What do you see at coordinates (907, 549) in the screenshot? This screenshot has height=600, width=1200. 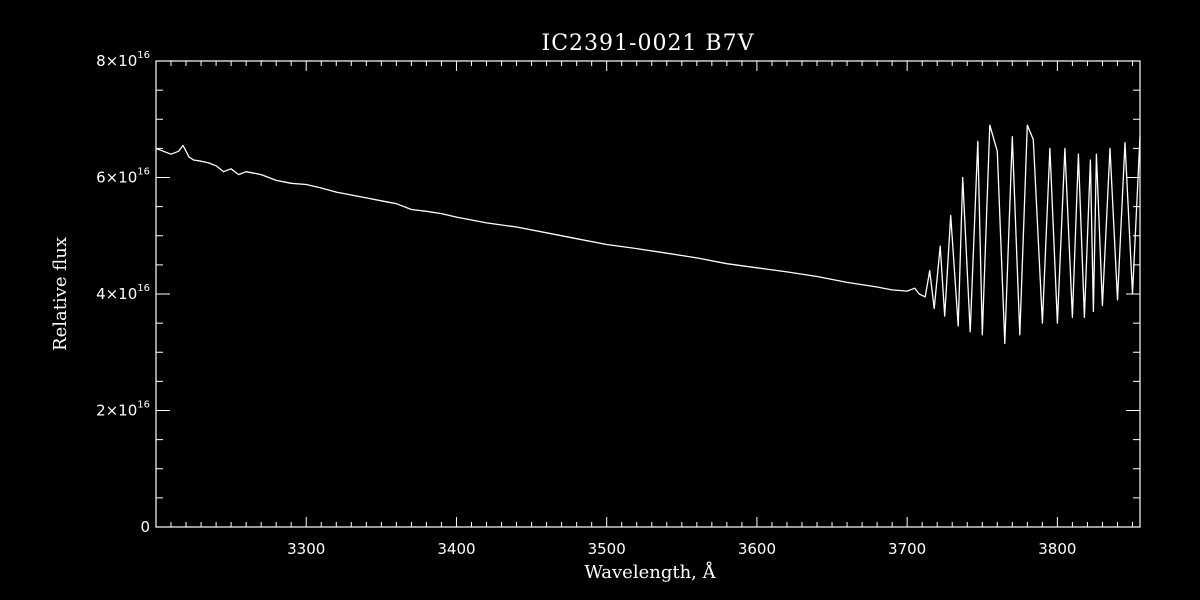 I see `x-tick-label: 3700` at bounding box center [907, 549].